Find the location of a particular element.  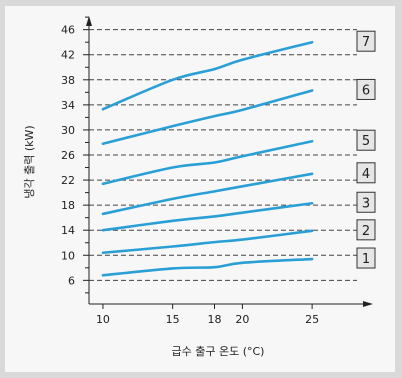

y-axis-arrow is located at coordinates (89, 21).